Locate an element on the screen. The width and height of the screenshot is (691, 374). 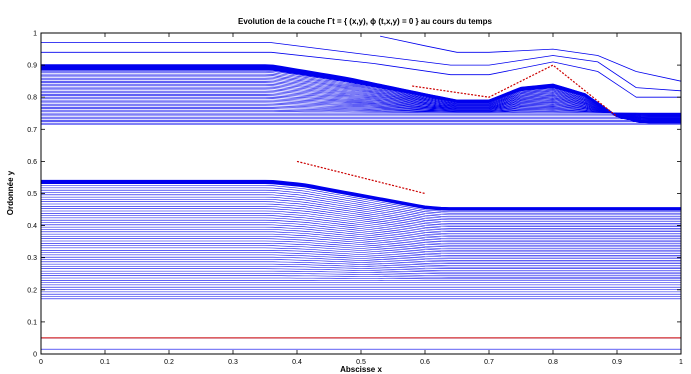
y-tick-label: 0.2 is located at coordinates (32, 290).